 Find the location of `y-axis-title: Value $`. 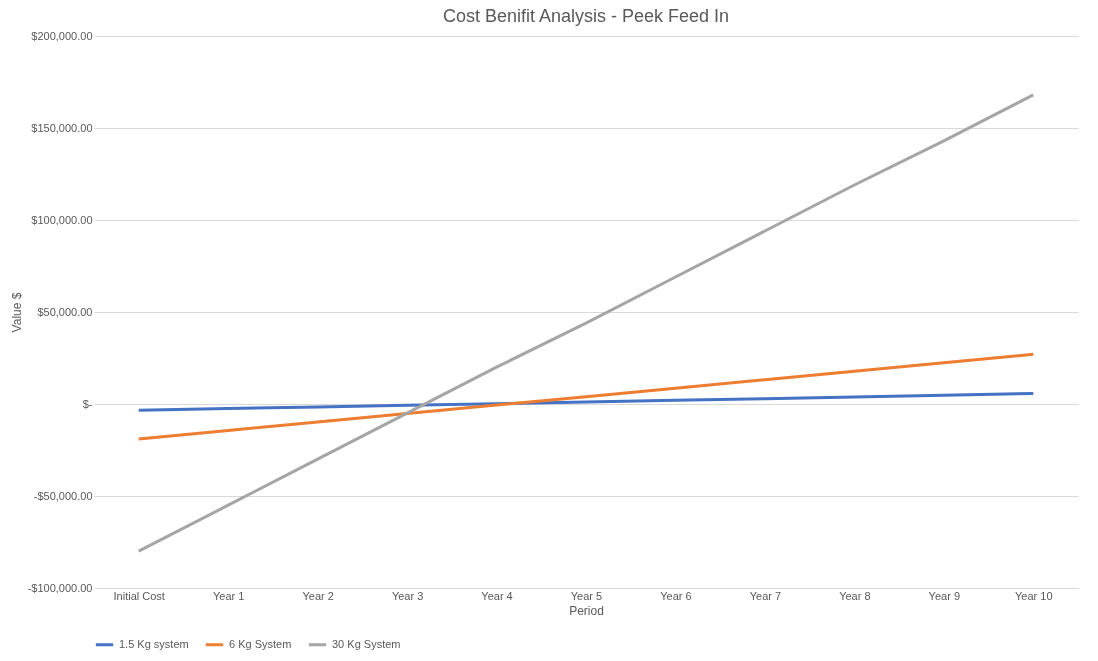

y-axis-title: Value $ is located at coordinates (16, 312).